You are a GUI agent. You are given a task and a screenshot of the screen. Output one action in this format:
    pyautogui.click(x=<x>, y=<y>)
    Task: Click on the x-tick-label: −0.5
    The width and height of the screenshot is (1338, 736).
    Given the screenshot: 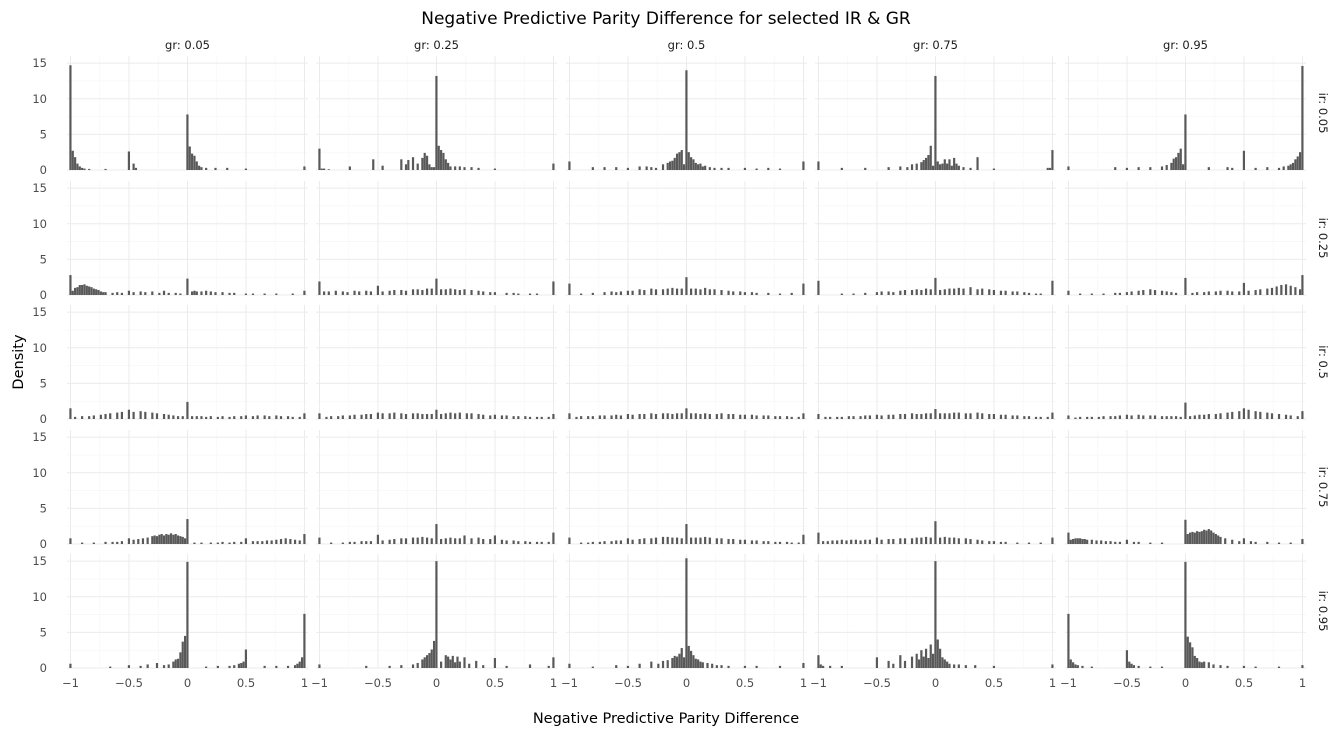 What is the action you would take?
    pyautogui.click(x=378, y=683)
    